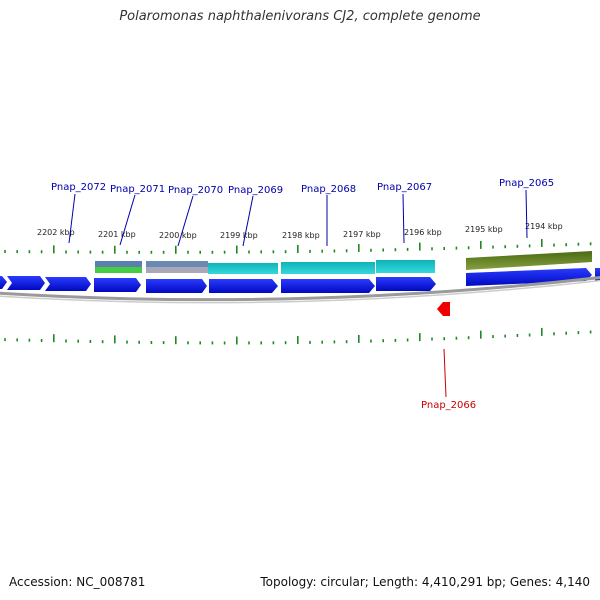 Image resolution: width=600 pixels, height=600 pixels. What do you see at coordinates (526, 183) in the screenshot?
I see `gene-label: Pnap_2065` at bounding box center [526, 183].